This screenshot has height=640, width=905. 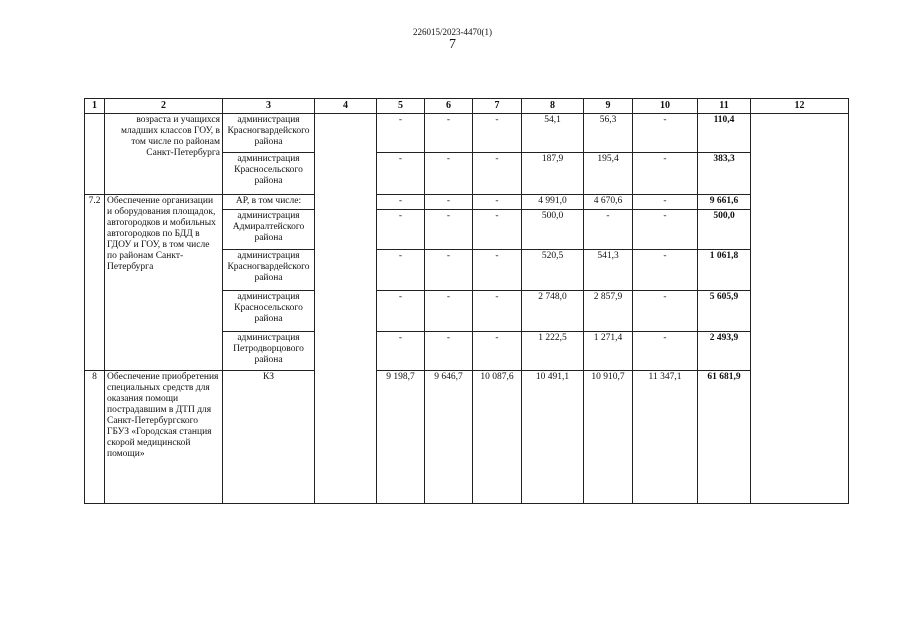 I want to click on value-cell-col-11: 9 661,6, so click(x=724, y=202).